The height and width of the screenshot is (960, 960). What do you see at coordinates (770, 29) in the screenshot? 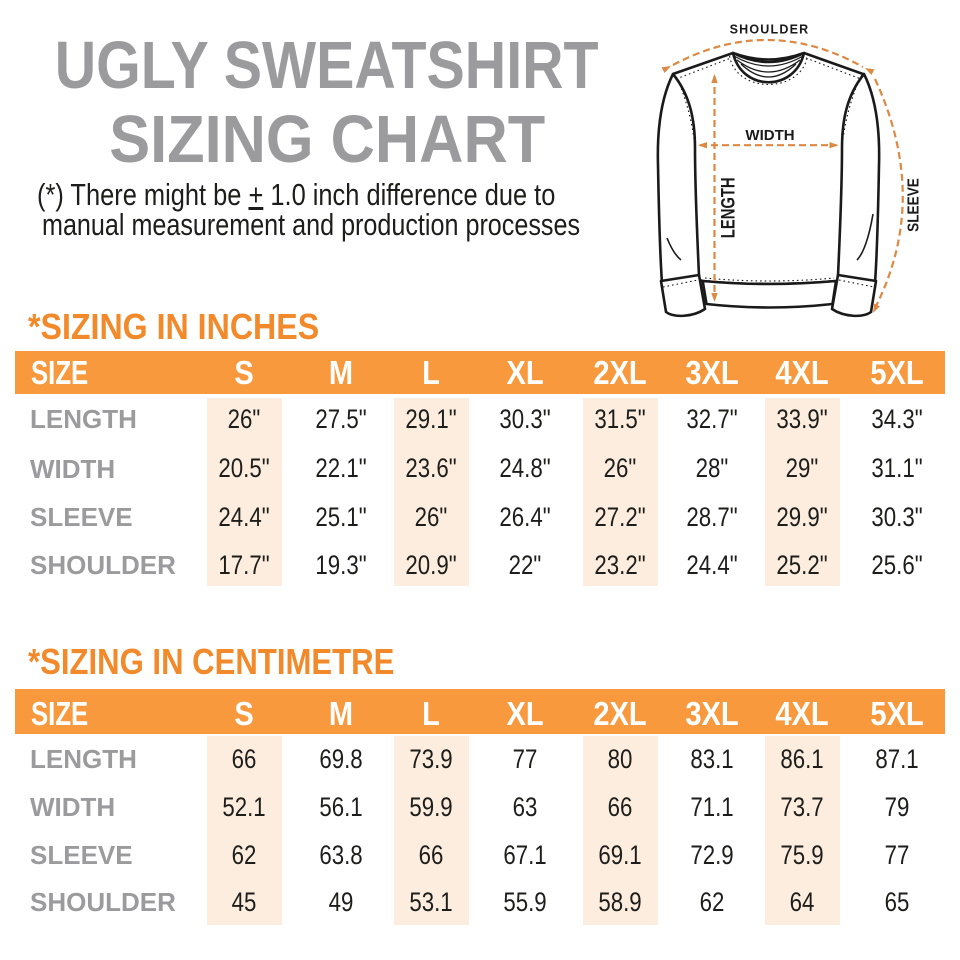
I see `svg-text: SHOULDER` at bounding box center [770, 29].